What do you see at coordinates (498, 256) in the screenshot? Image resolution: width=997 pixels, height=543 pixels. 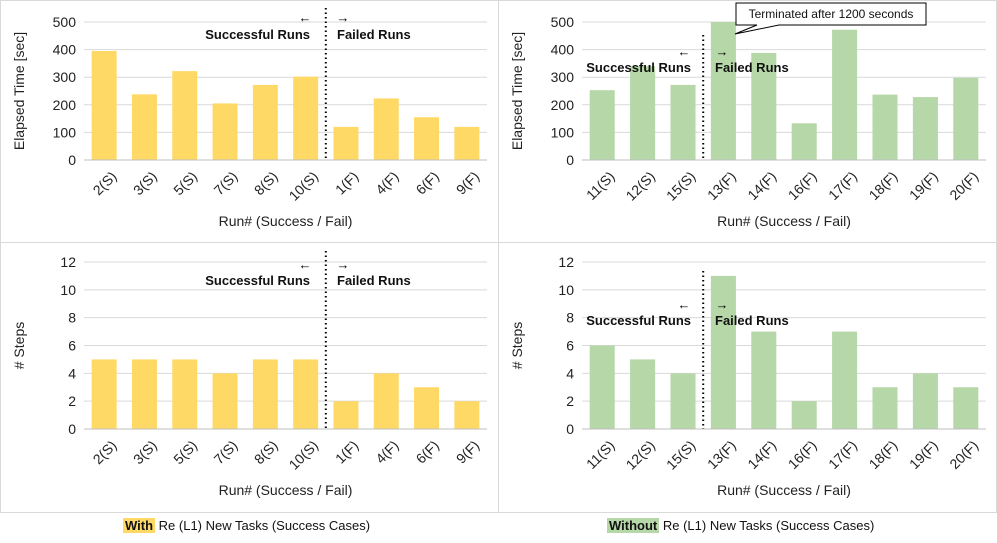 I see `panel-divider-vertical` at bounding box center [498, 256].